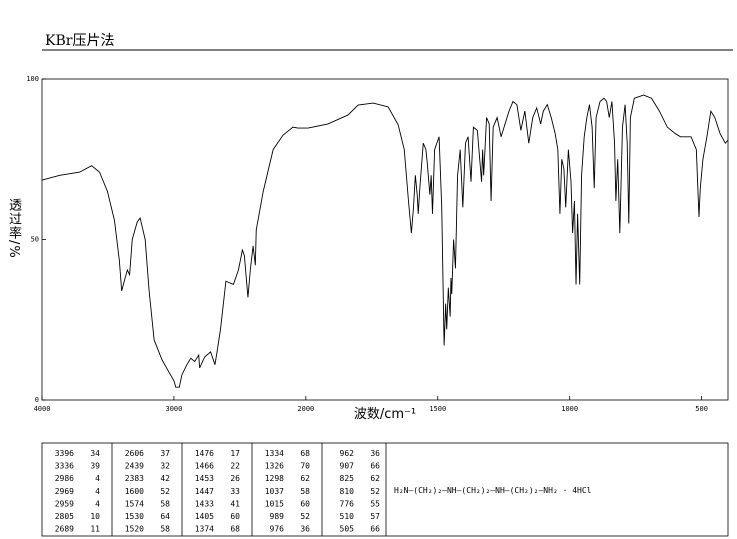 This screenshot has height=539, width=737. What do you see at coordinates (347, 503) in the screenshot?
I see `peak-wavenumber: 776` at bounding box center [347, 503].